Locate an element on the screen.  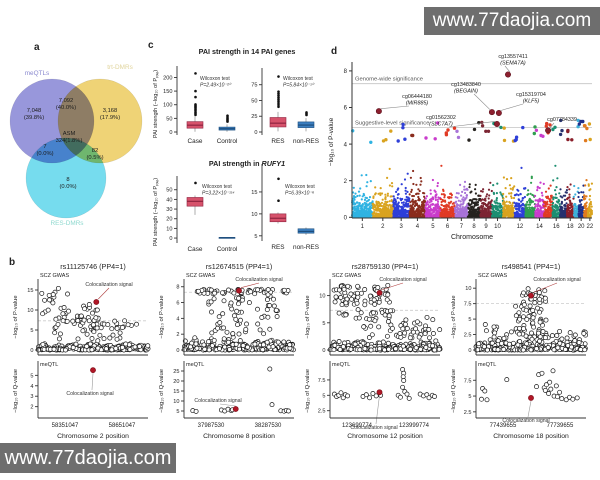
chromosome-tick: 20 is located at coordinates (581, 227).